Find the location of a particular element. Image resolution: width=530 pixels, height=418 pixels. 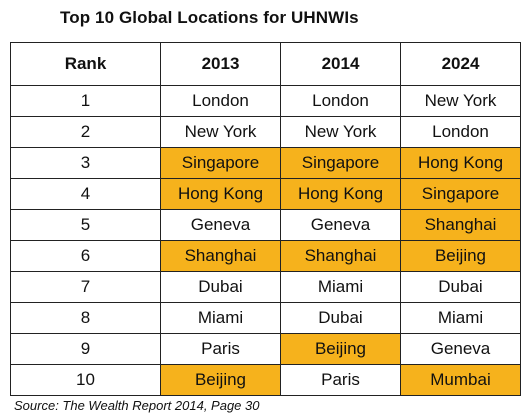

table-row: 6 Shanghai Shanghai Beijing is located at coordinates (265, 256).